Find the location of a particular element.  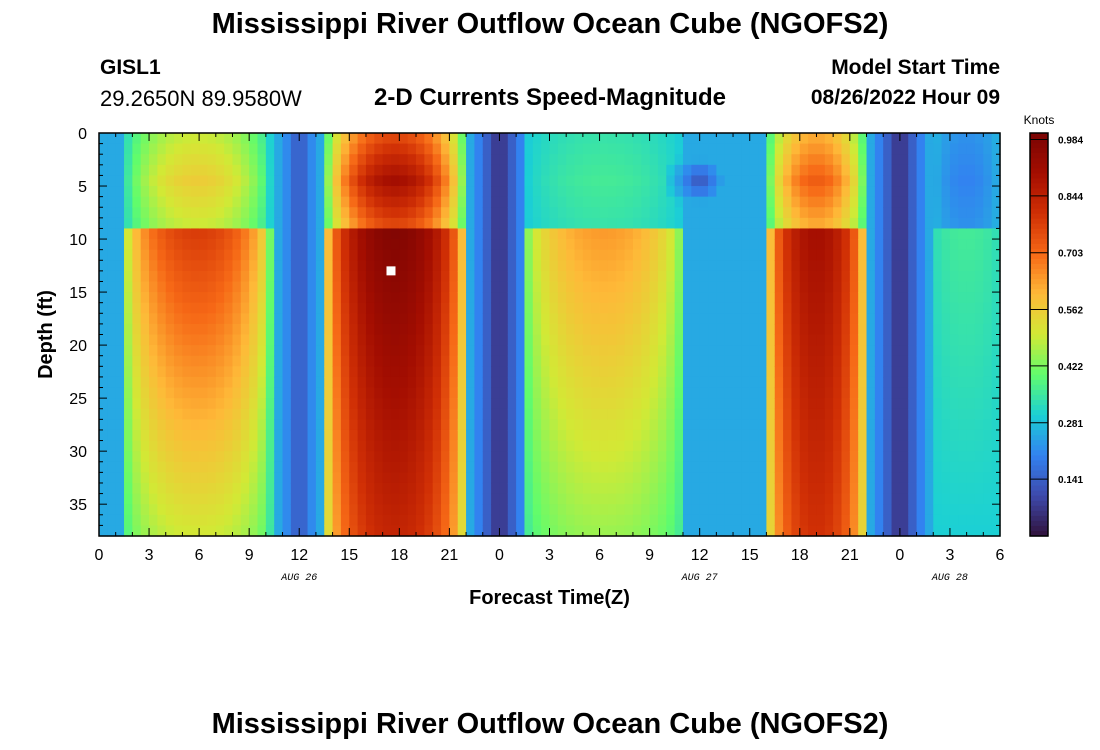

colorbar-swatch is located at coordinates (1039, 493).